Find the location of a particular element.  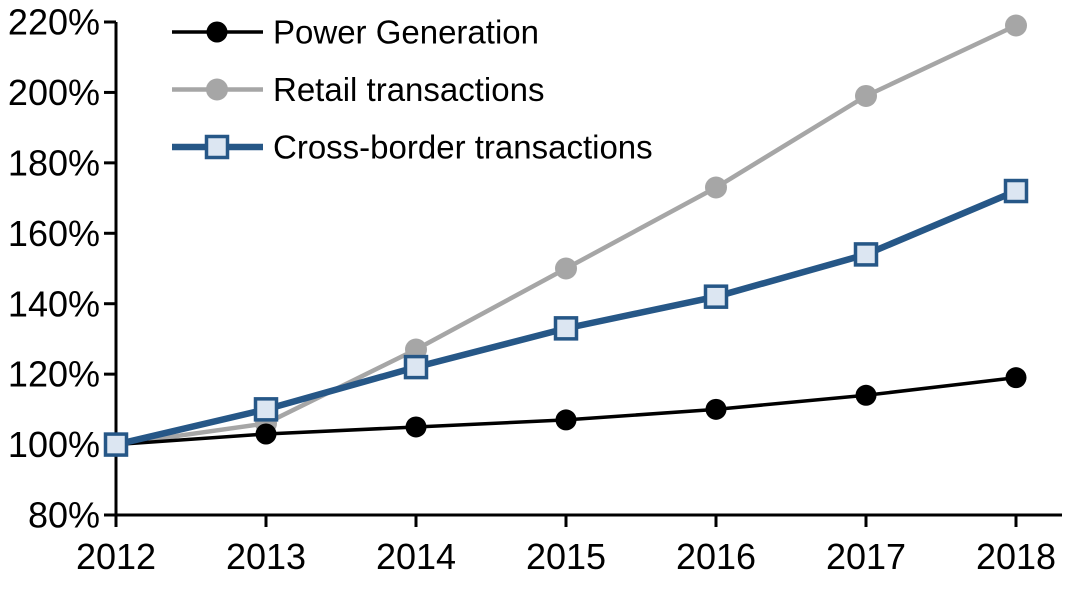

y-tick-label: 100% is located at coordinates (54, 444).